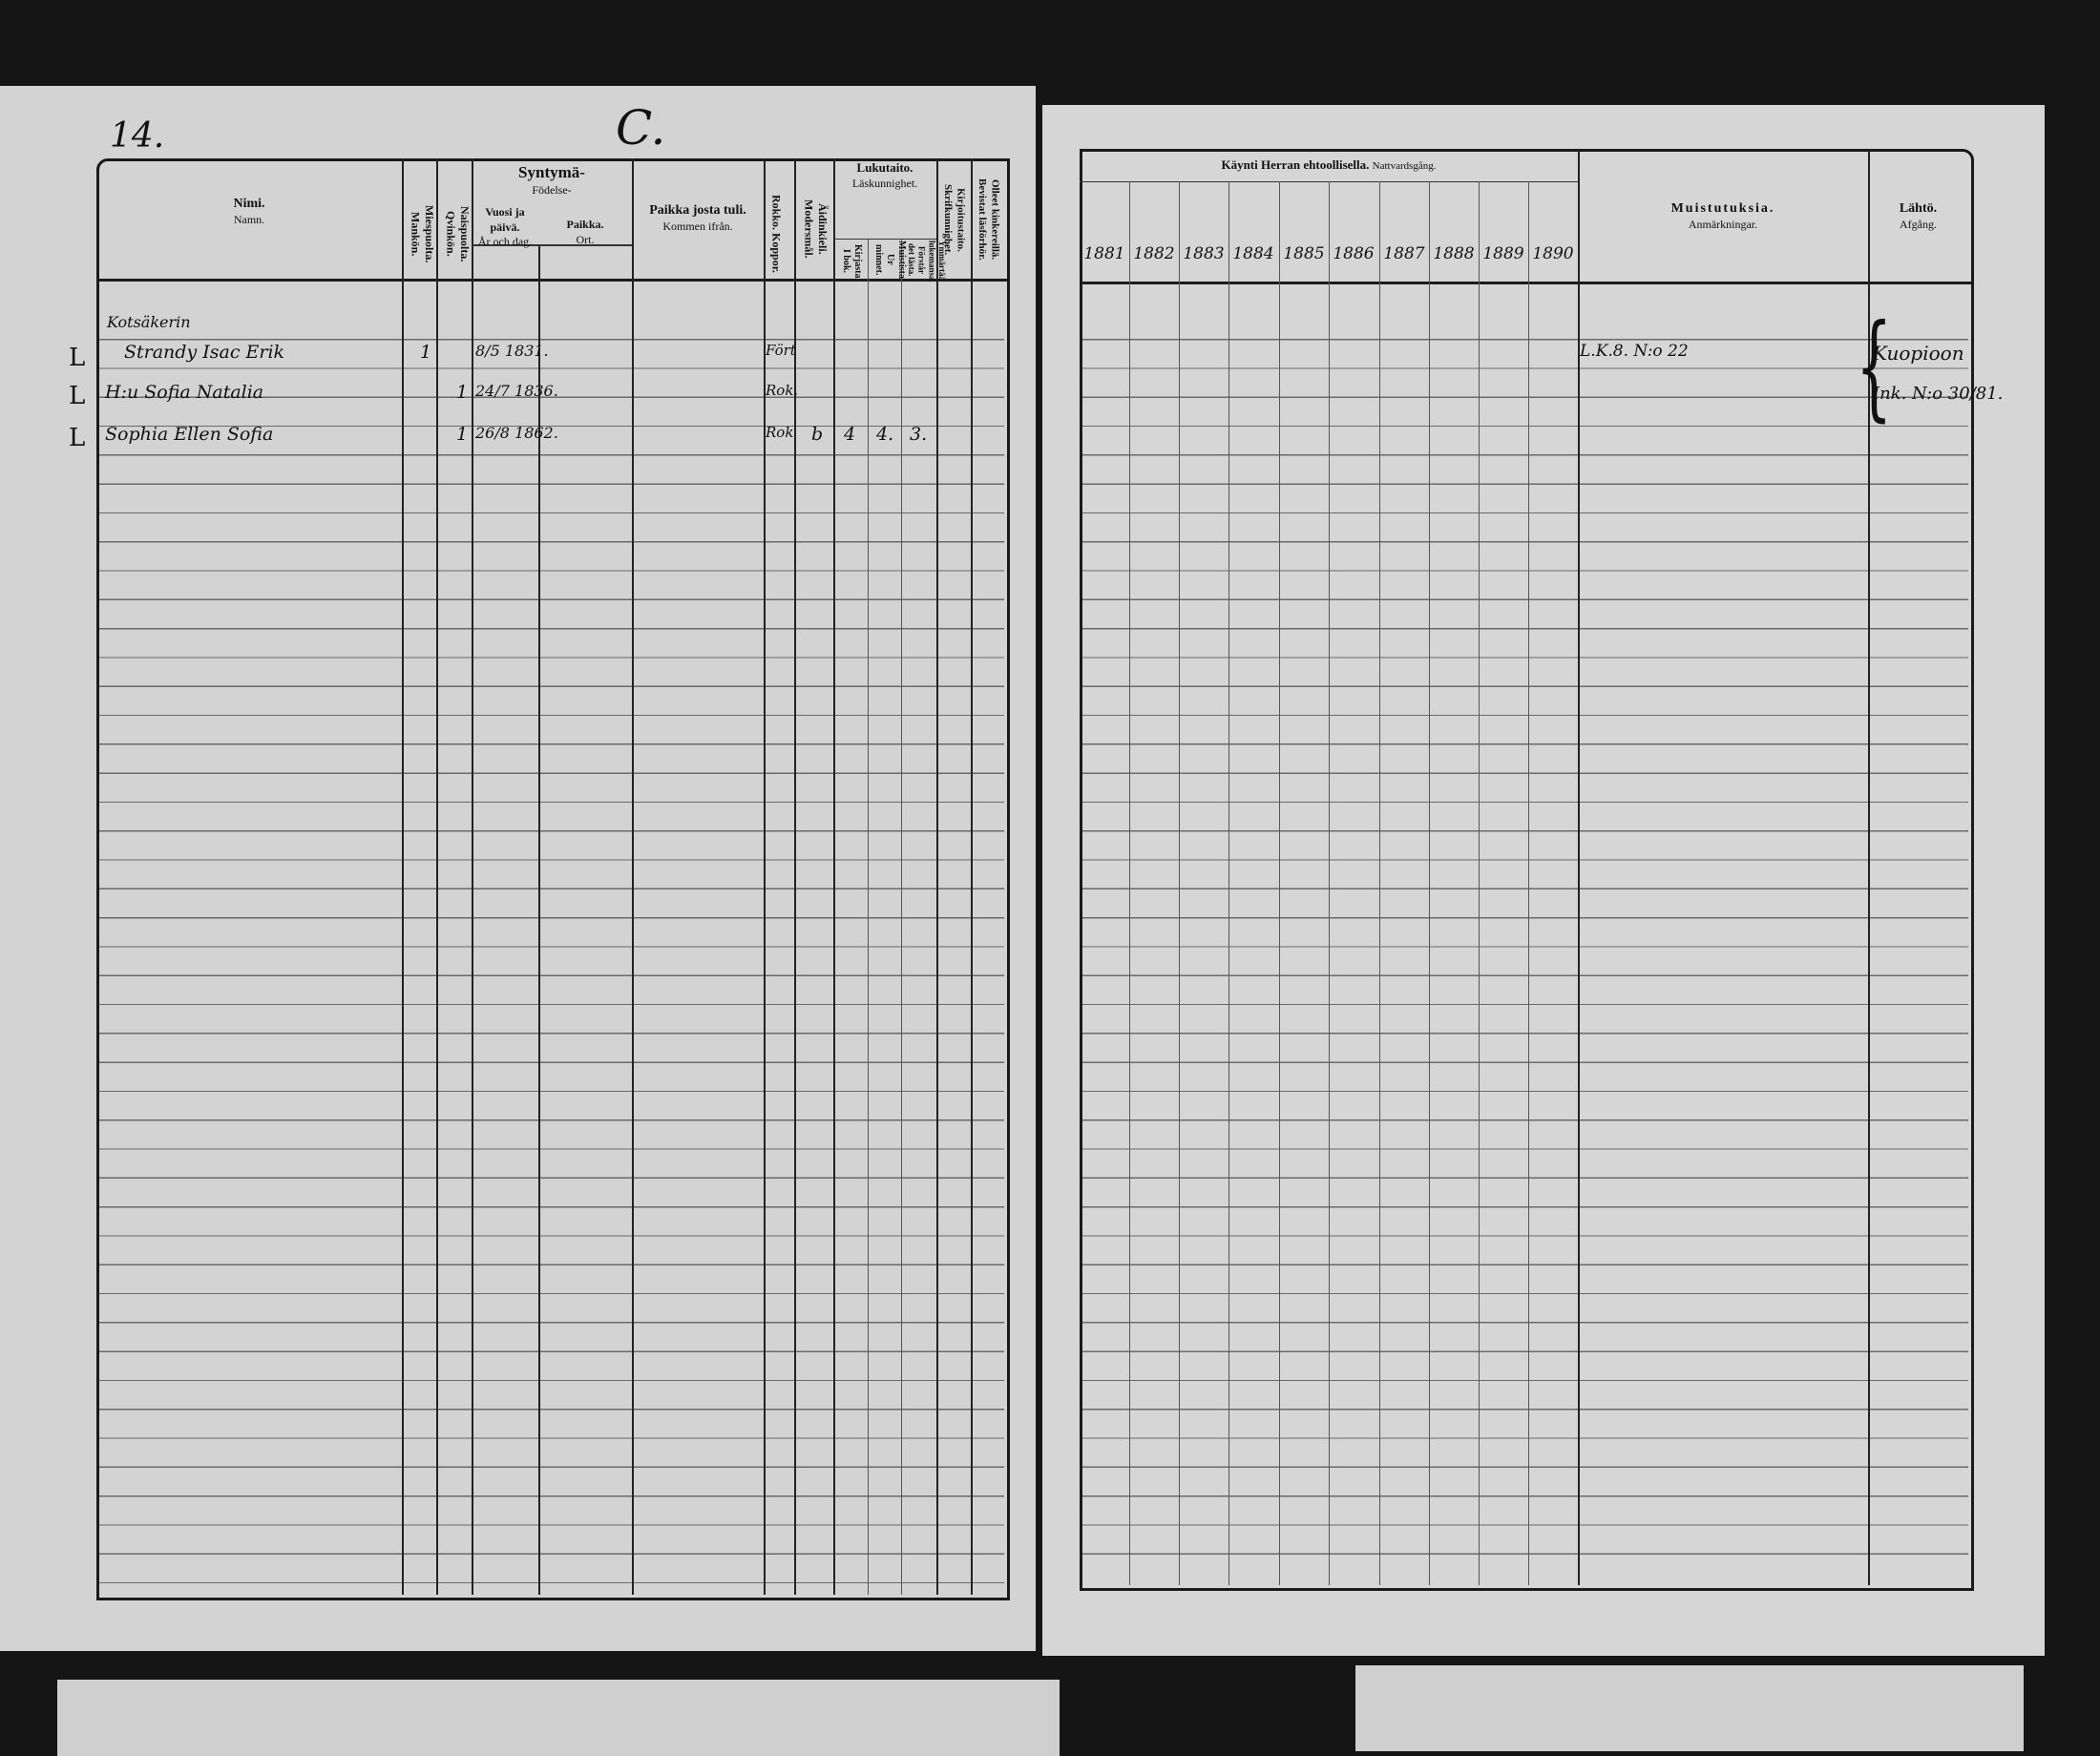 The height and width of the screenshot is (1756, 2100). What do you see at coordinates (426, 353) in the screenshot?
I see `entry-male: 1` at bounding box center [426, 353].